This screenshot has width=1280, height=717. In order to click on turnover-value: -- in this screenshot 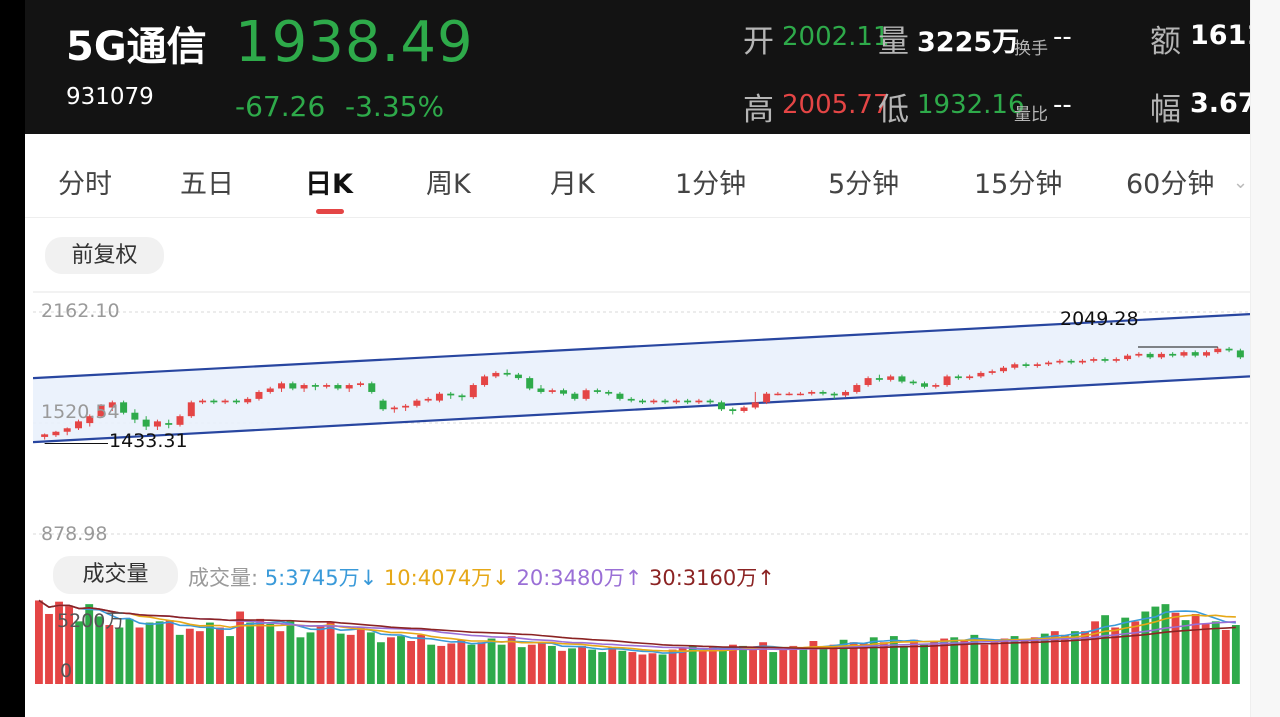, I will do `click(1062, 37)`.